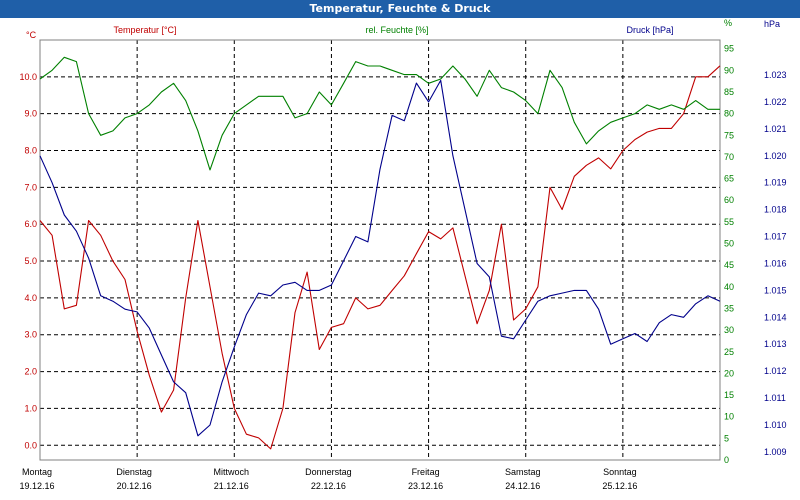 The width and height of the screenshot is (800, 500). Describe the element at coordinates (30, 298) in the screenshot. I see `temperature-tick-label: 4.0` at that location.